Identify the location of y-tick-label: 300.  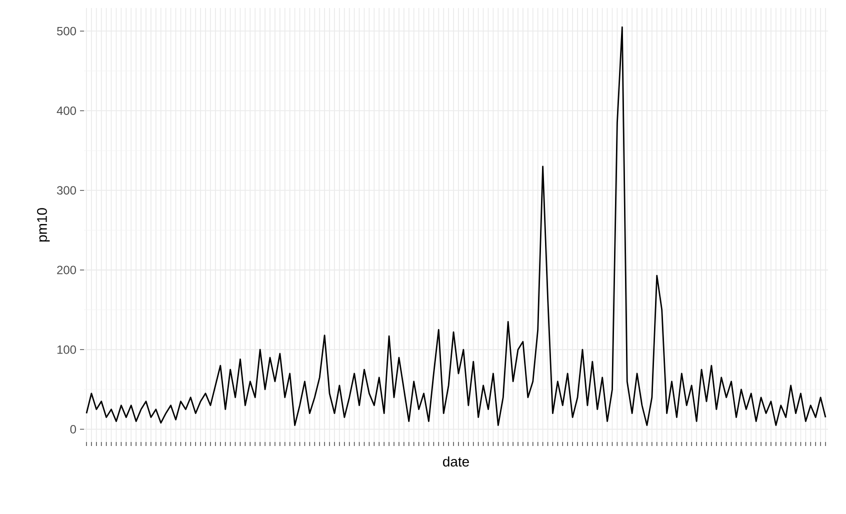
(66, 190).